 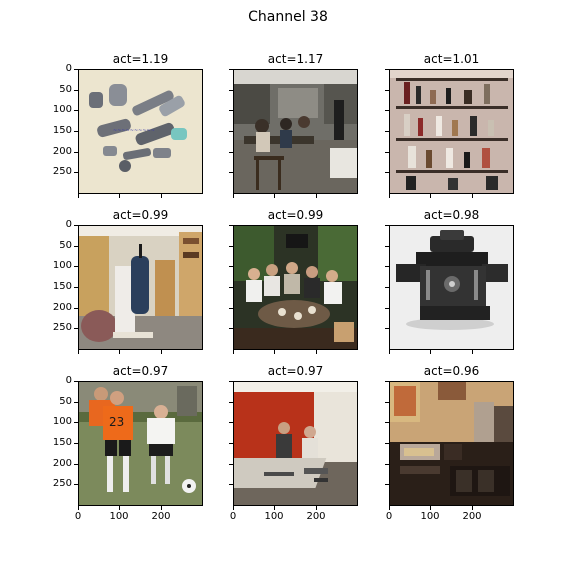 What do you see at coordinates (295, 59) in the screenshot?
I see `panel-title: act=1.17` at bounding box center [295, 59].